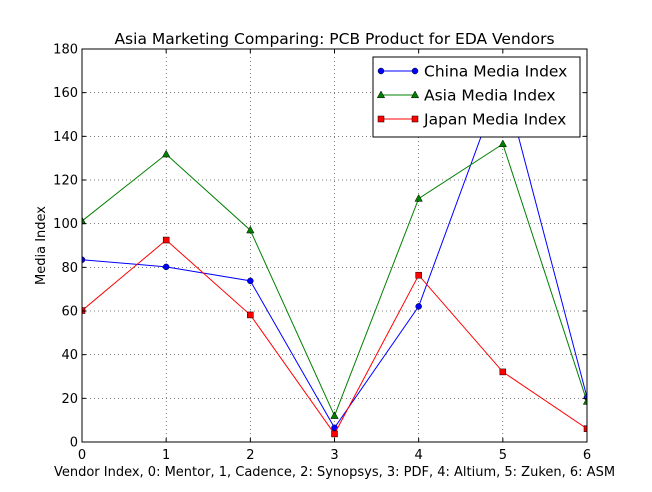 The width and height of the screenshot is (652, 492). I want to click on y-tick-label: 160, so click(65, 93).